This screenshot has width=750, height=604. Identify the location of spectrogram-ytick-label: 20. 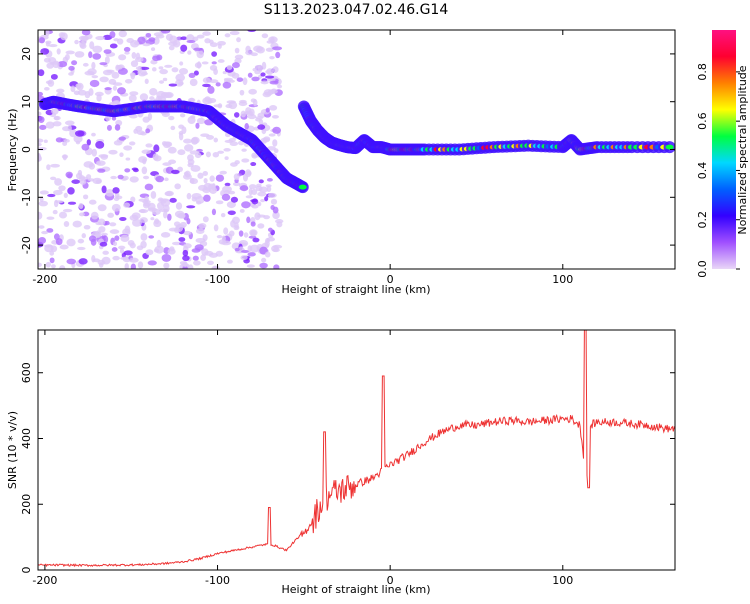
(26, 54).